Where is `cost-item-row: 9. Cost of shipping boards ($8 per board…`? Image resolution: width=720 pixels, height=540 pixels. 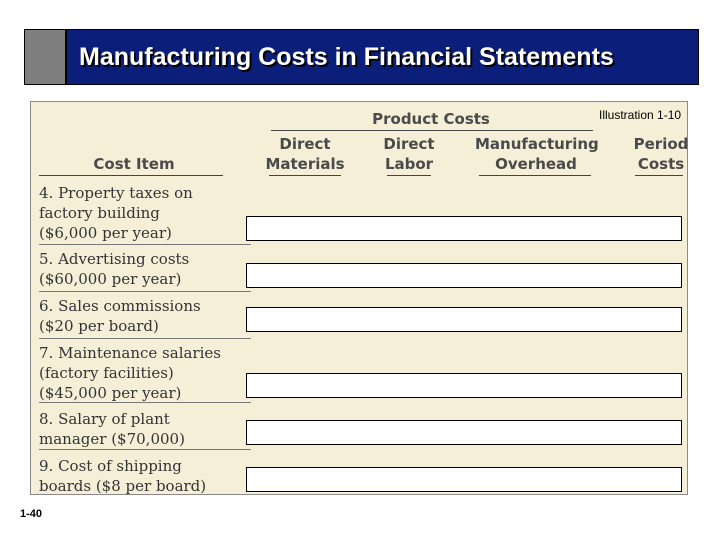 cost-item-row: 9. Cost of shipping boards ($8 per board… is located at coordinates (123, 476).